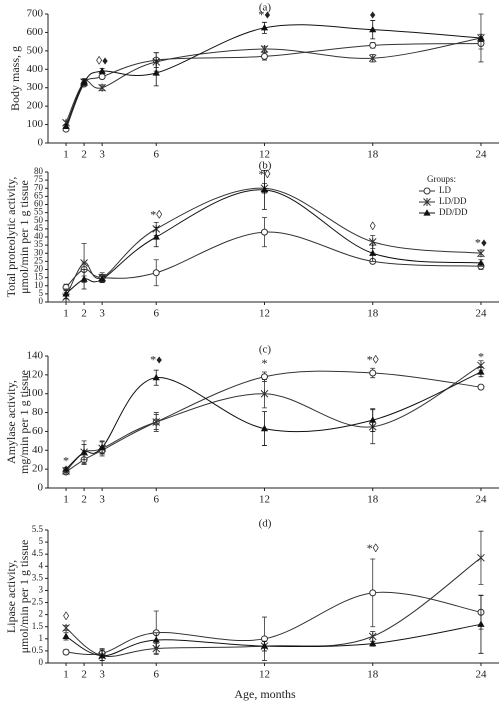 The height and width of the screenshot is (715, 501). I want to click on legend-label: LD, so click(445, 190).